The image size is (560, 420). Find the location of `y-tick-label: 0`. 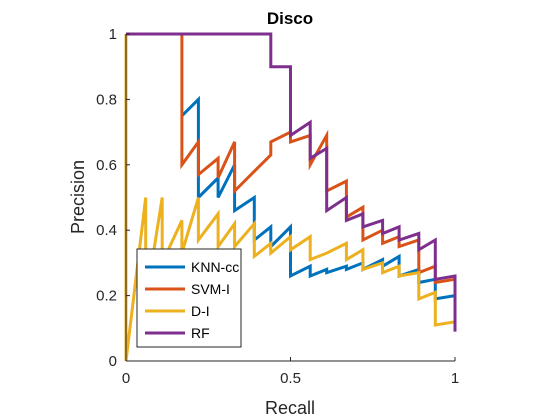

y-tick-label: 0 is located at coordinates (113, 361).